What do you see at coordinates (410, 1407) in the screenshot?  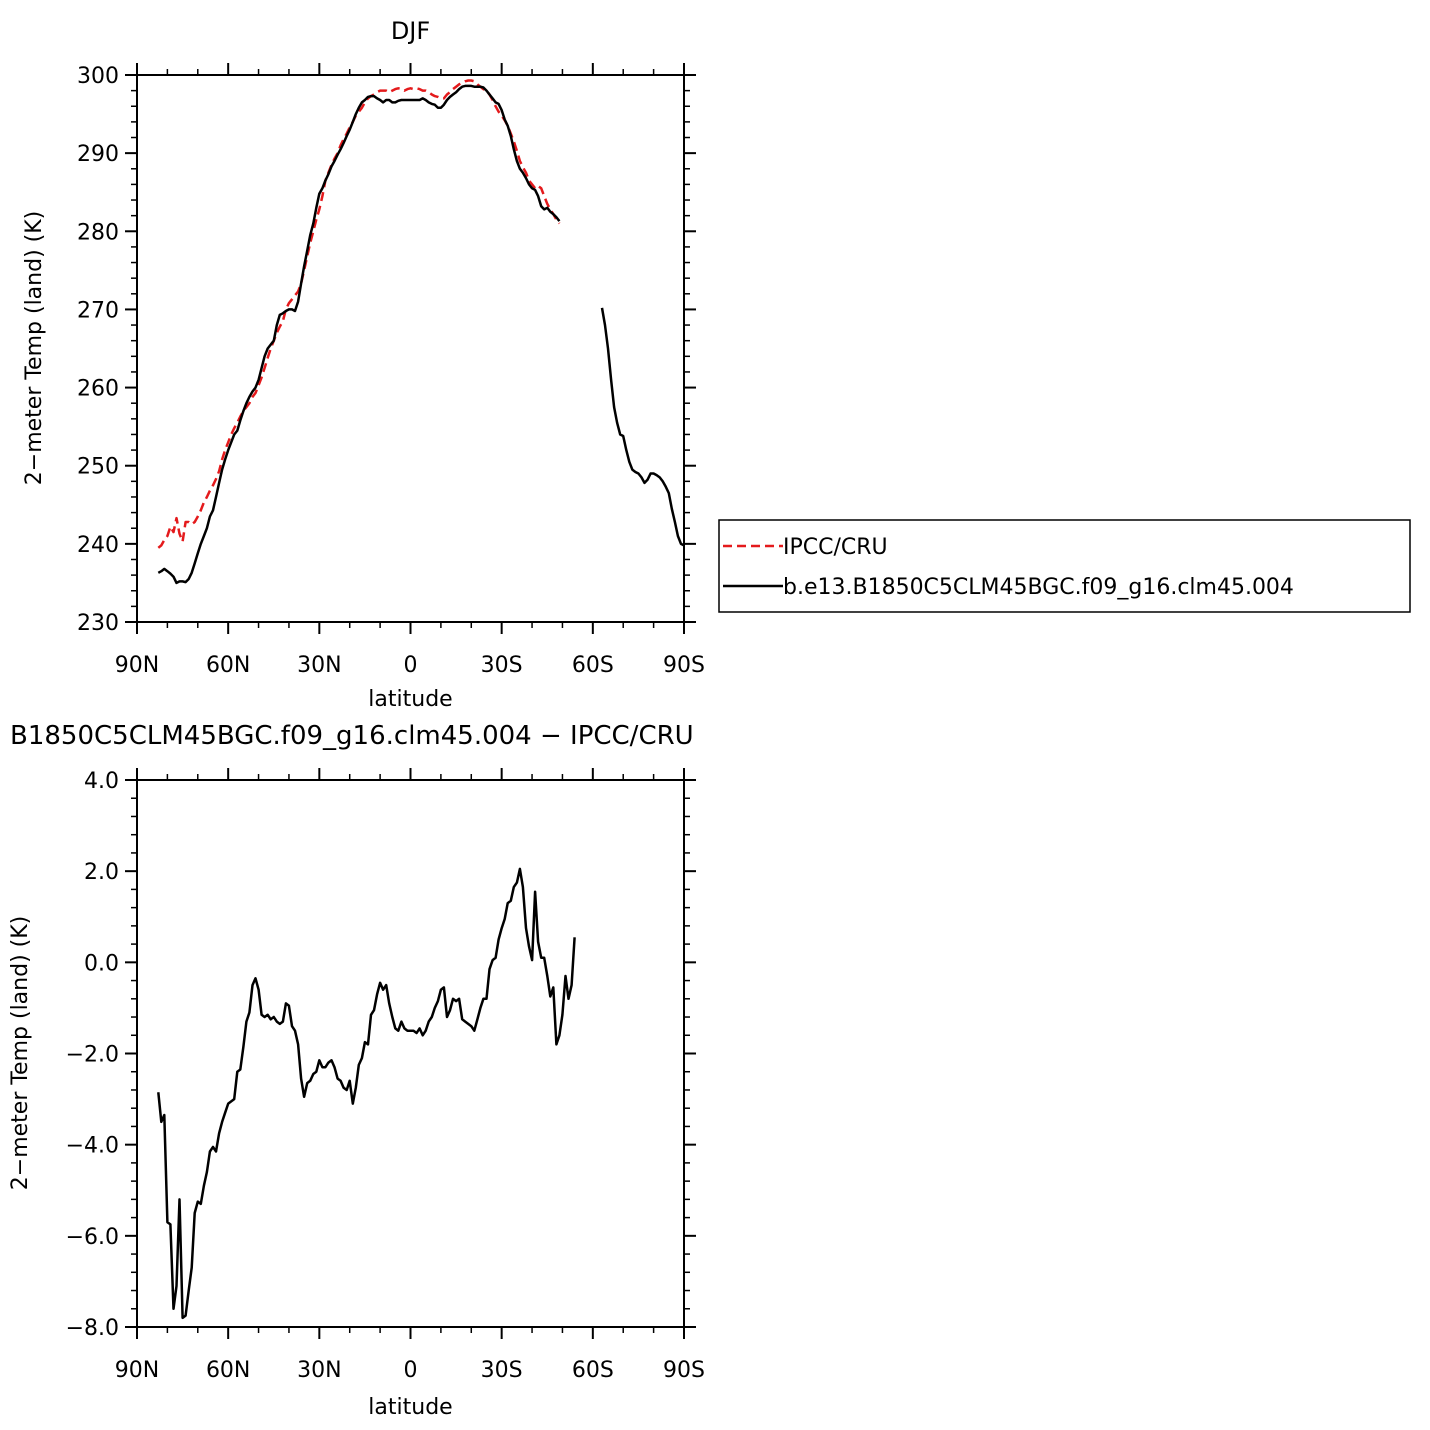 I see `bottom-panel-x-axis-label: latitude` at bounding box center [410, 1407].